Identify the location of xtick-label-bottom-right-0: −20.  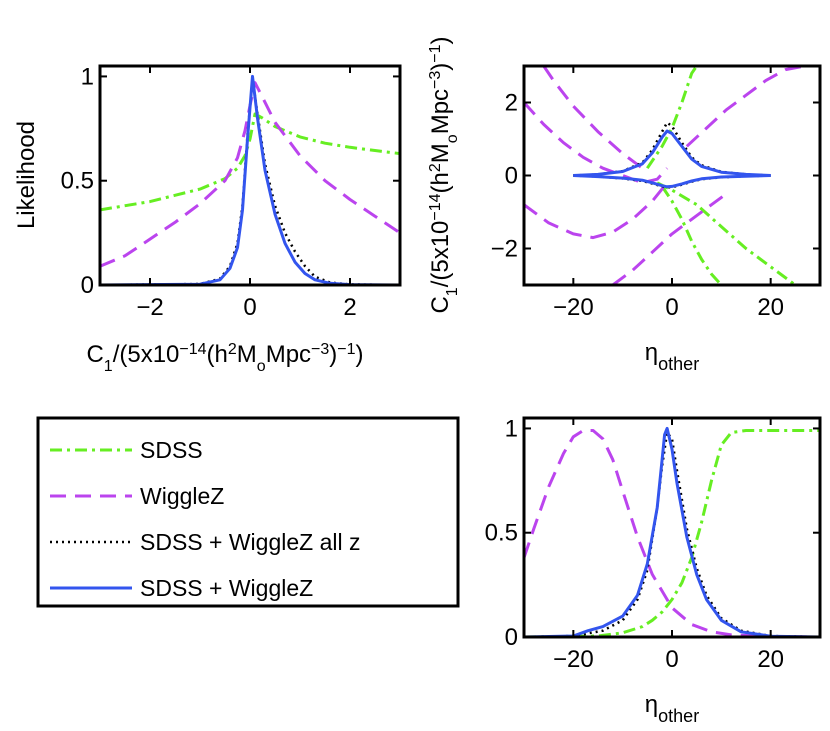
(573, 659).